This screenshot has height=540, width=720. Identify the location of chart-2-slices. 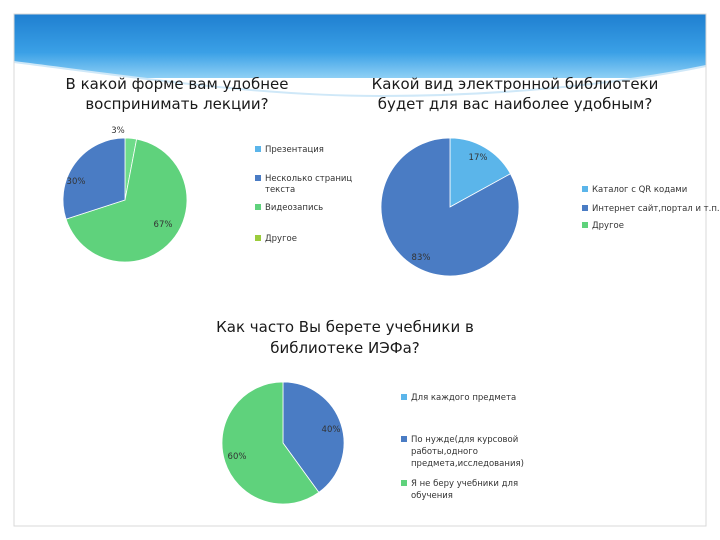
(450, 207).